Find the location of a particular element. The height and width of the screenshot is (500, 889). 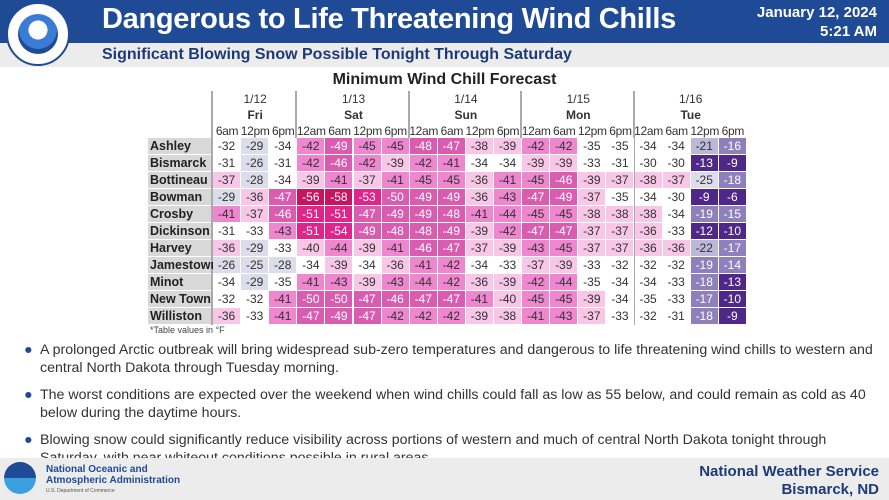

wind-chill-cell: -13 is located at coordinates (704, 163).